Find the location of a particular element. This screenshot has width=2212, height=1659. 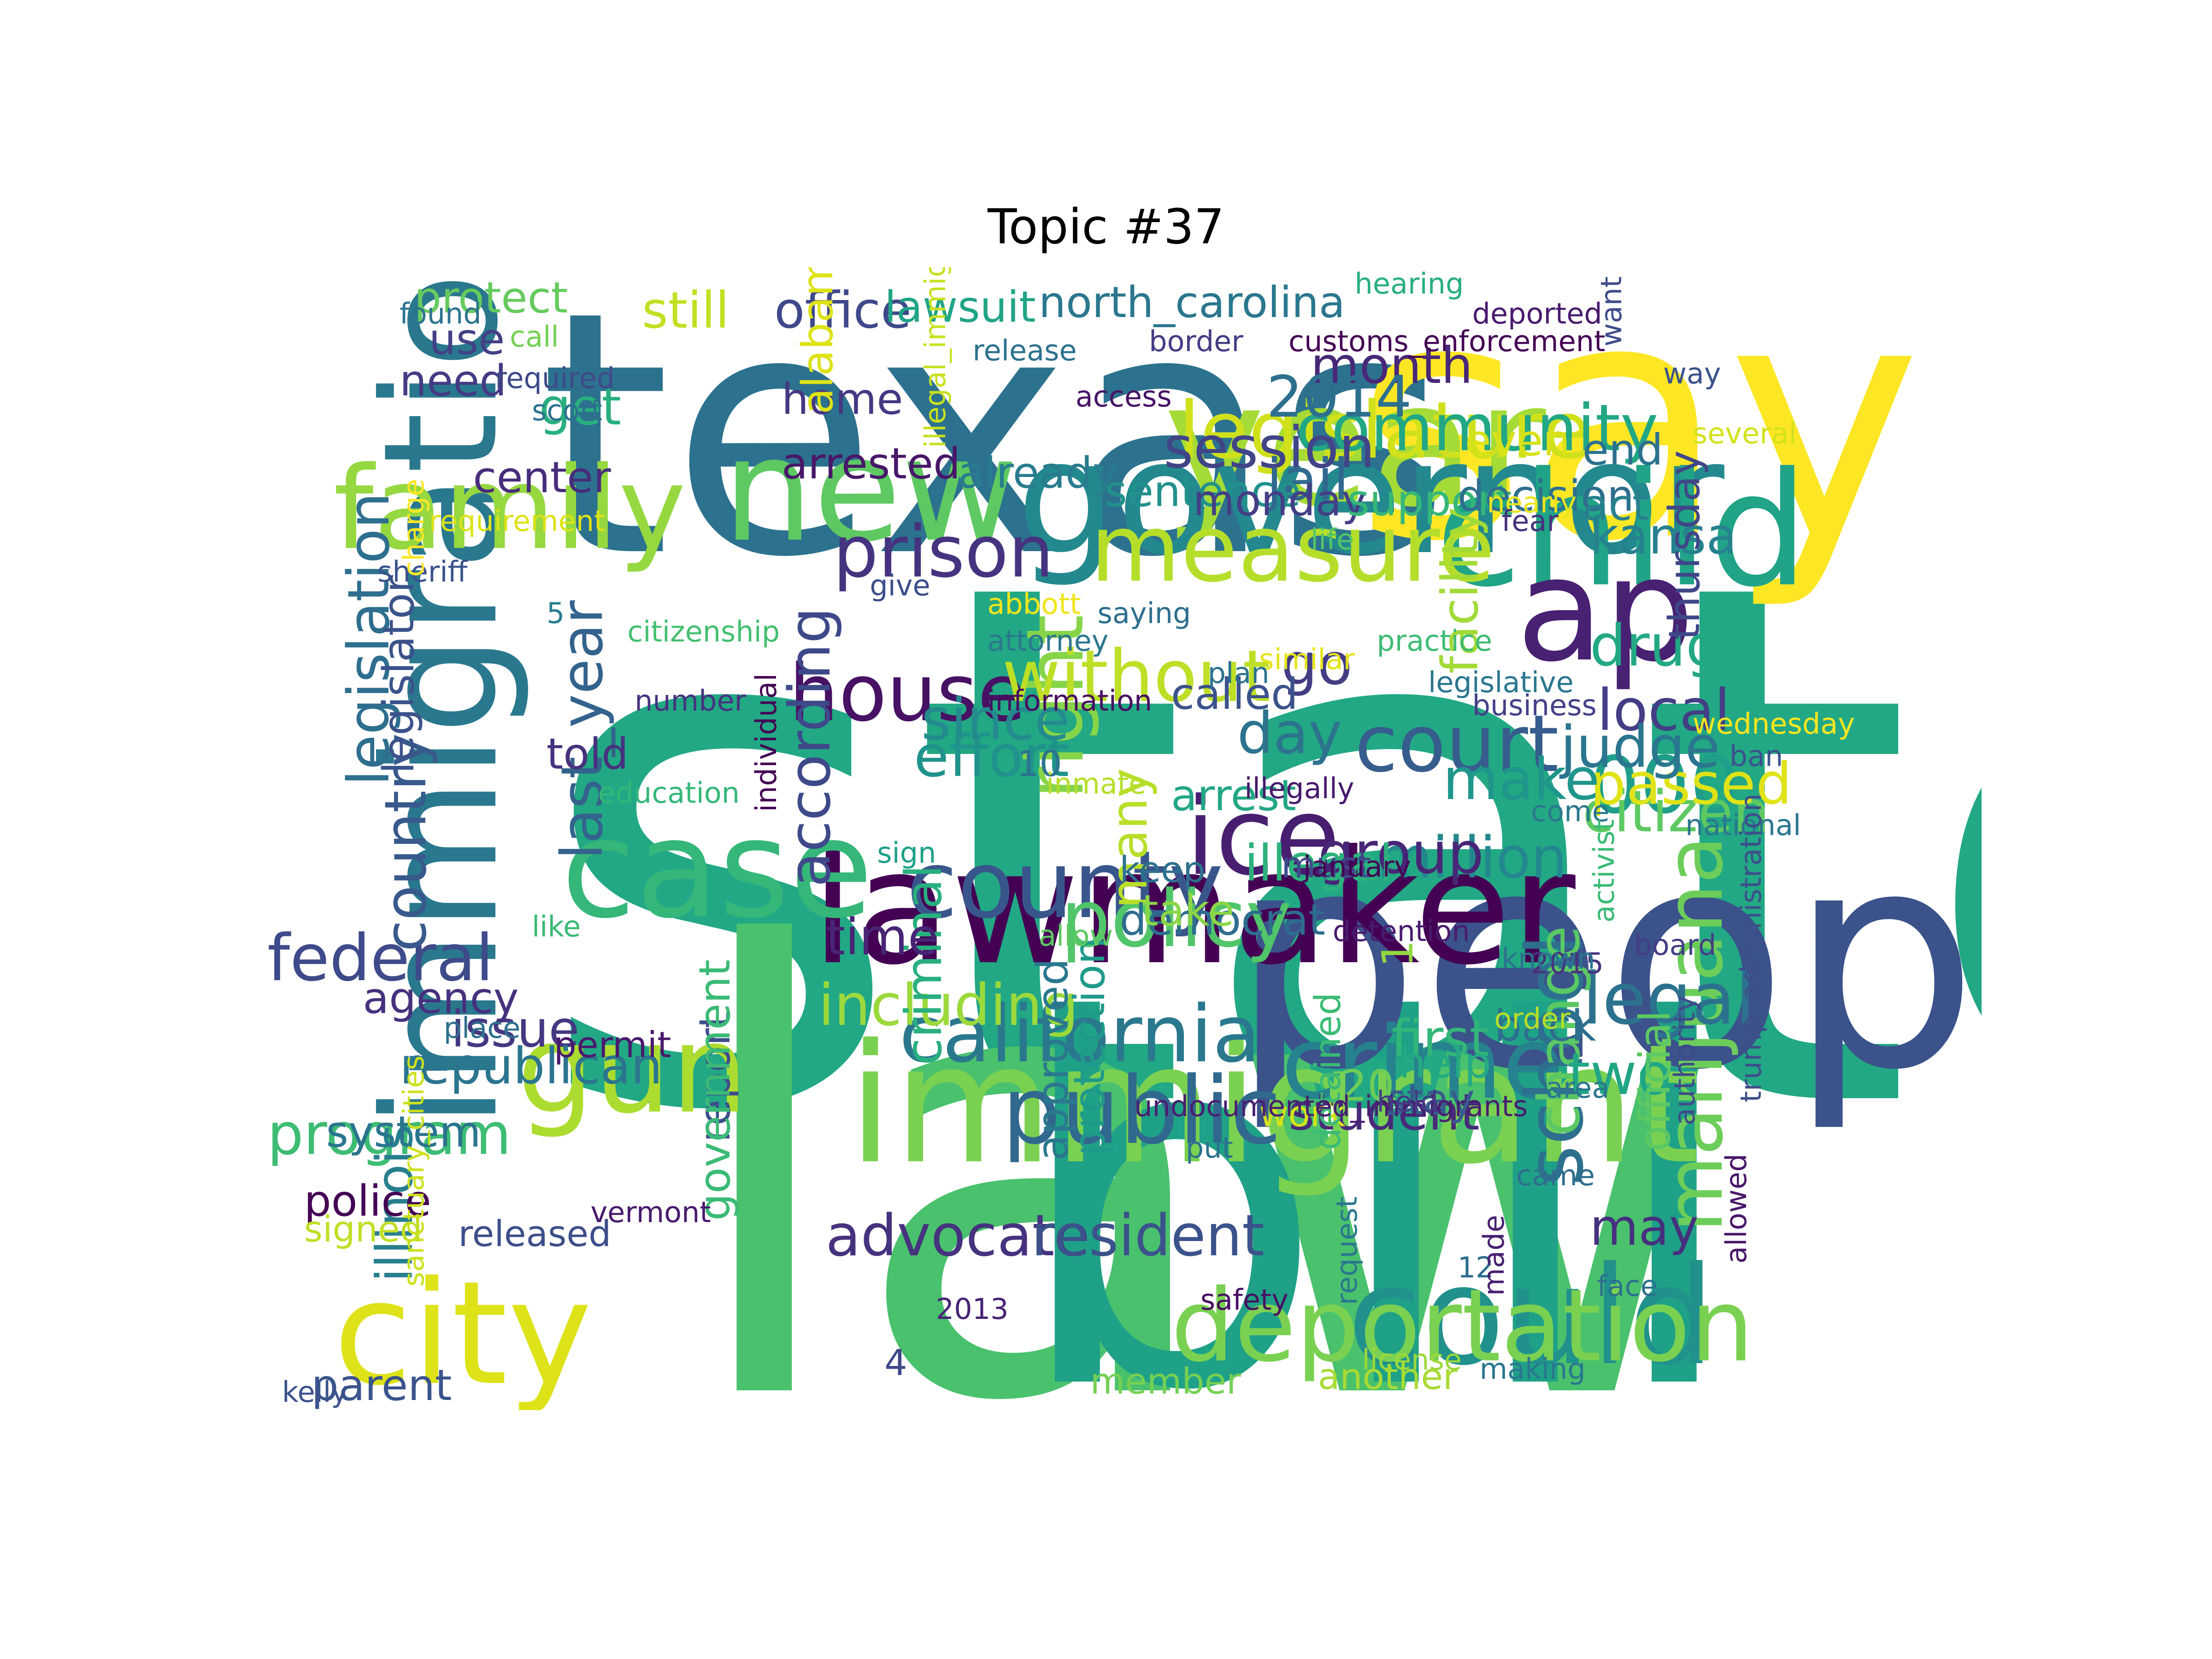

cloud-word: work is located at coordinates (1302, 1114).